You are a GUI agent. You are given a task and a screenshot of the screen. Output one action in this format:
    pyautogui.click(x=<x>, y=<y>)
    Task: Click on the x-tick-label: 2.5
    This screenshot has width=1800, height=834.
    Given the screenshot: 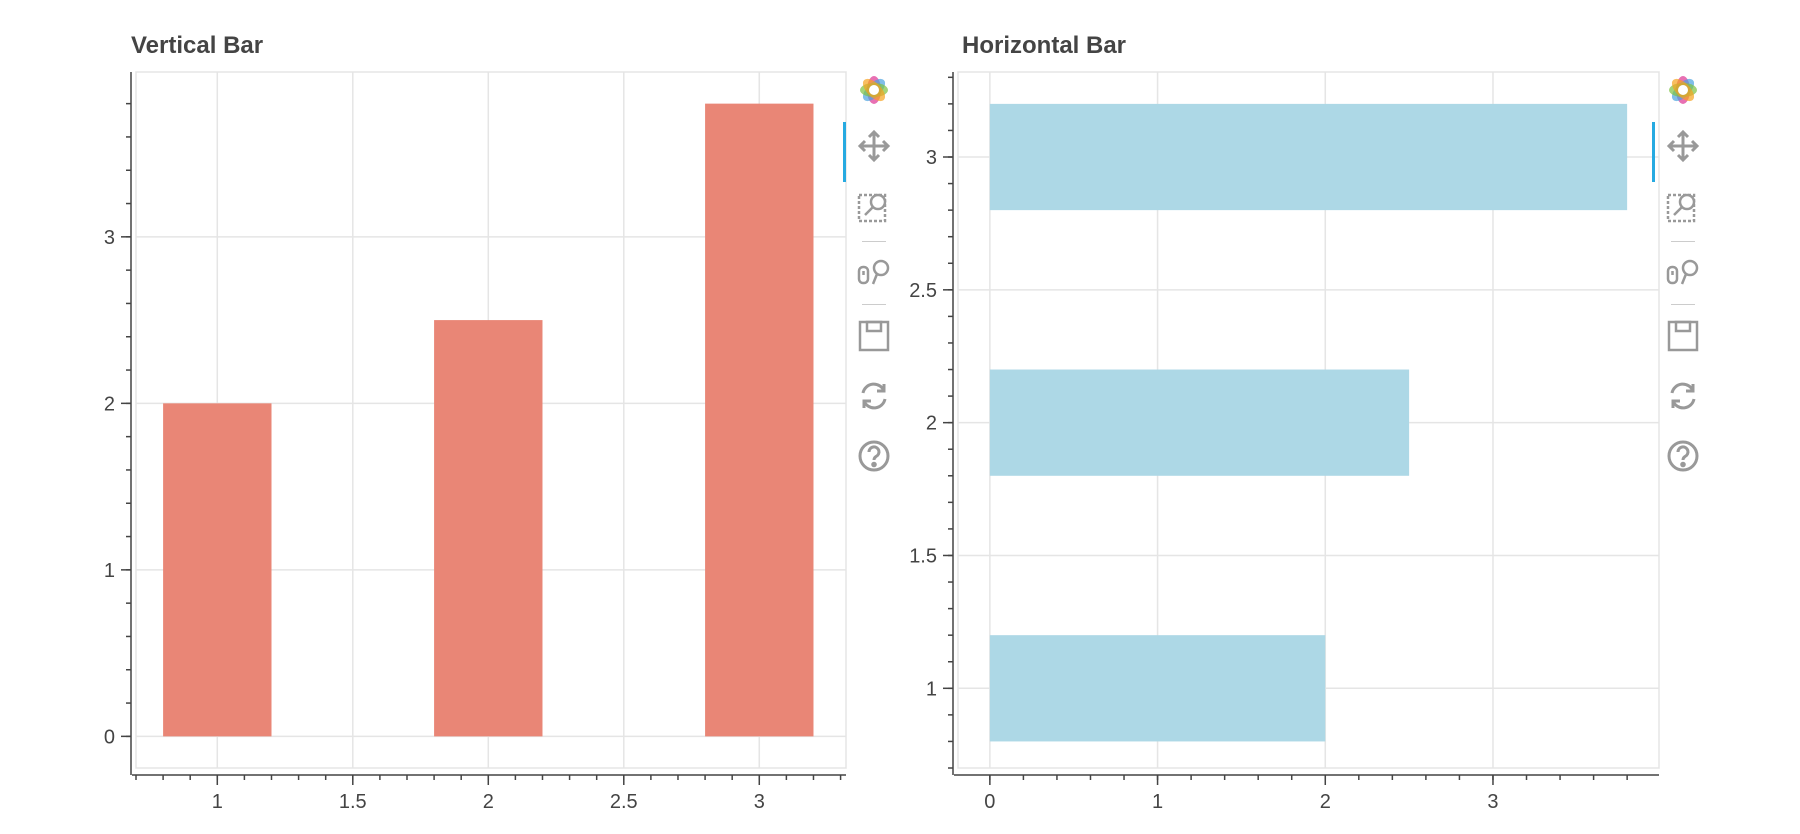 What is the action you would take?
    pyautogui.click(x=624, y=802)
    